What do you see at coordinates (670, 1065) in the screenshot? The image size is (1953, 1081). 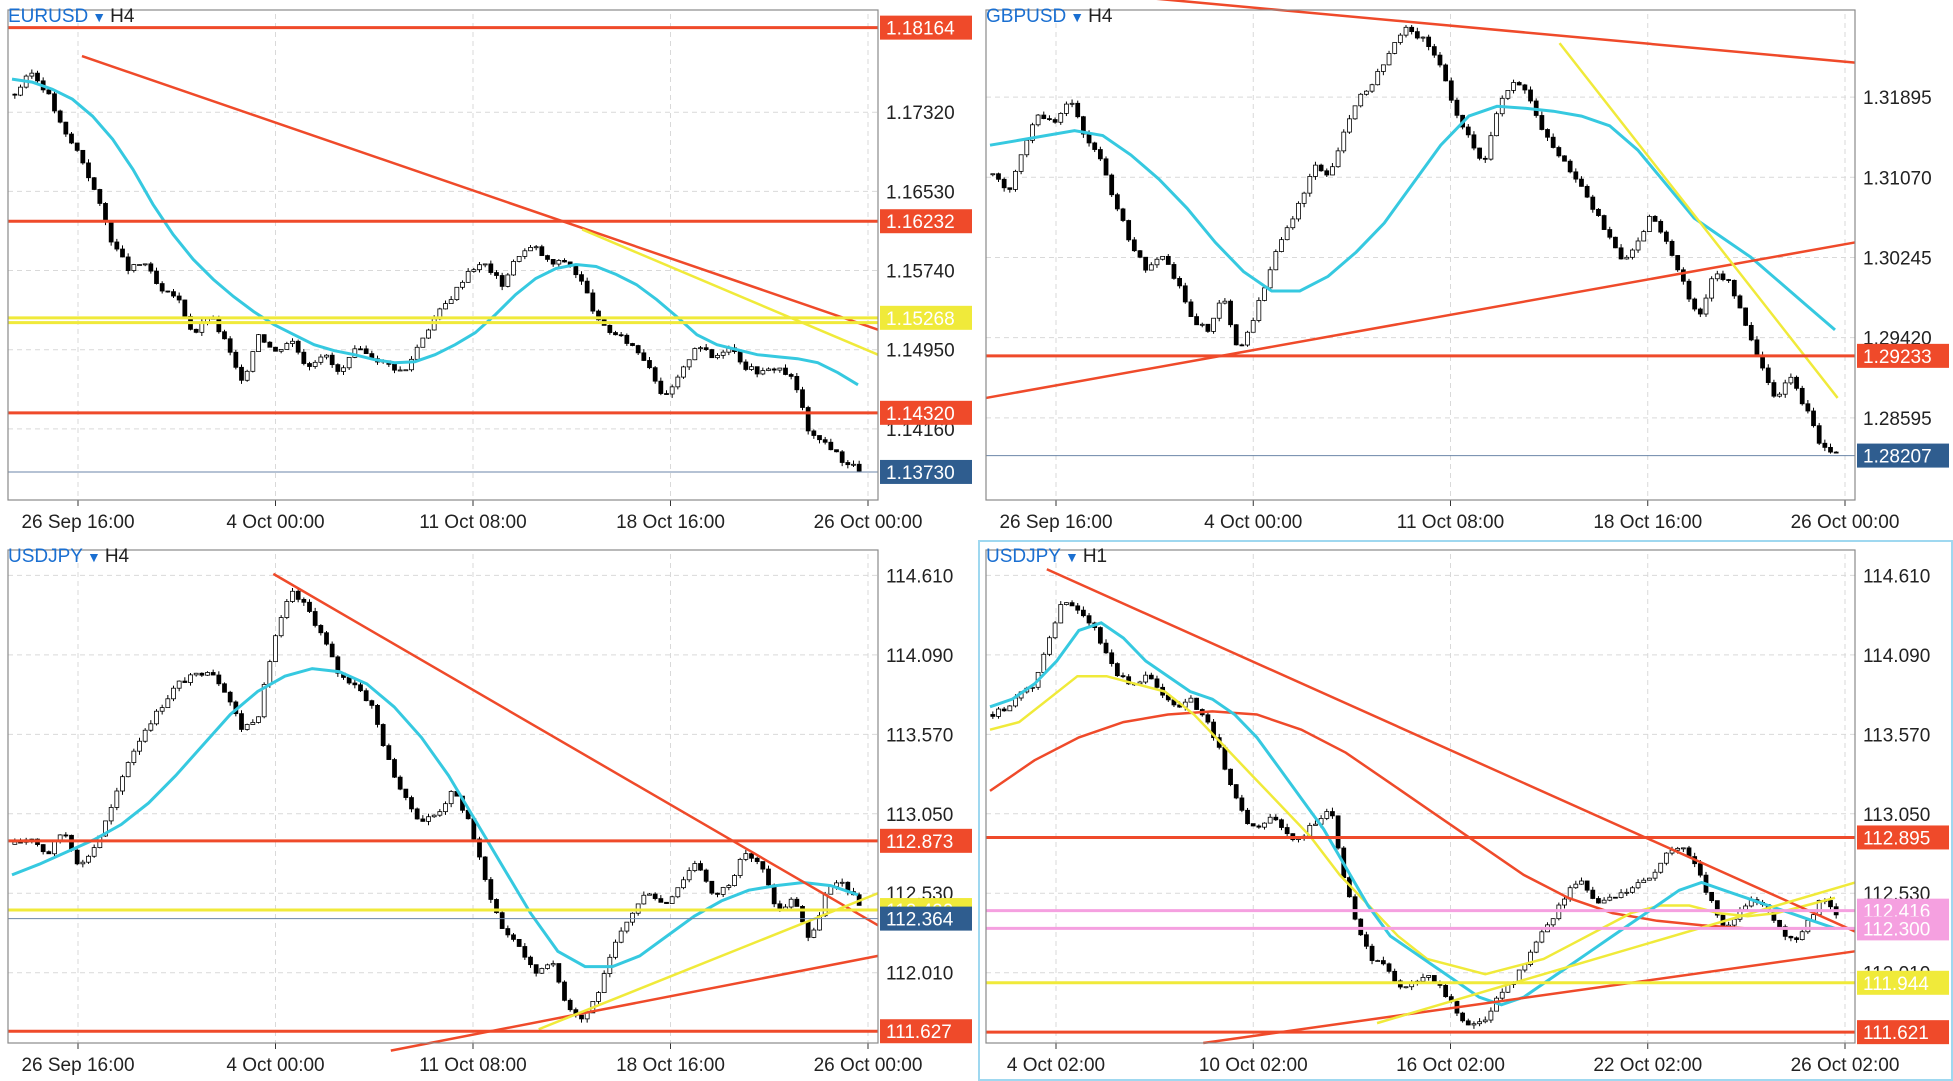 I see `x-tick-label: 18 Oct 16:00` at bounding box center [670, 1065].